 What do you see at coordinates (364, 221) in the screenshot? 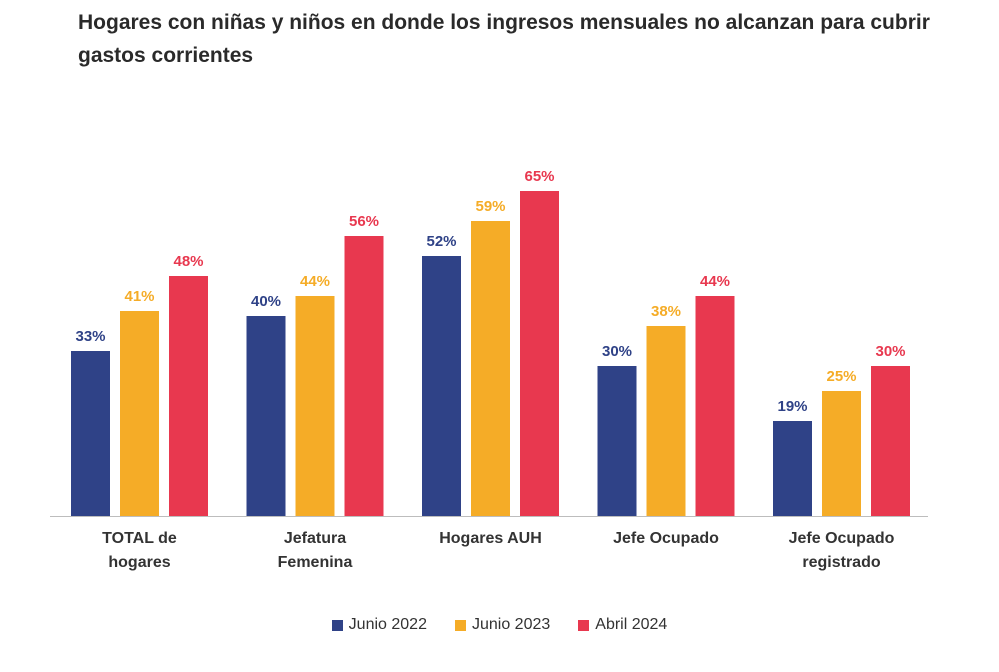
I see `data-label-1-abril-2024: 56%` at bounding box center [364, 221].